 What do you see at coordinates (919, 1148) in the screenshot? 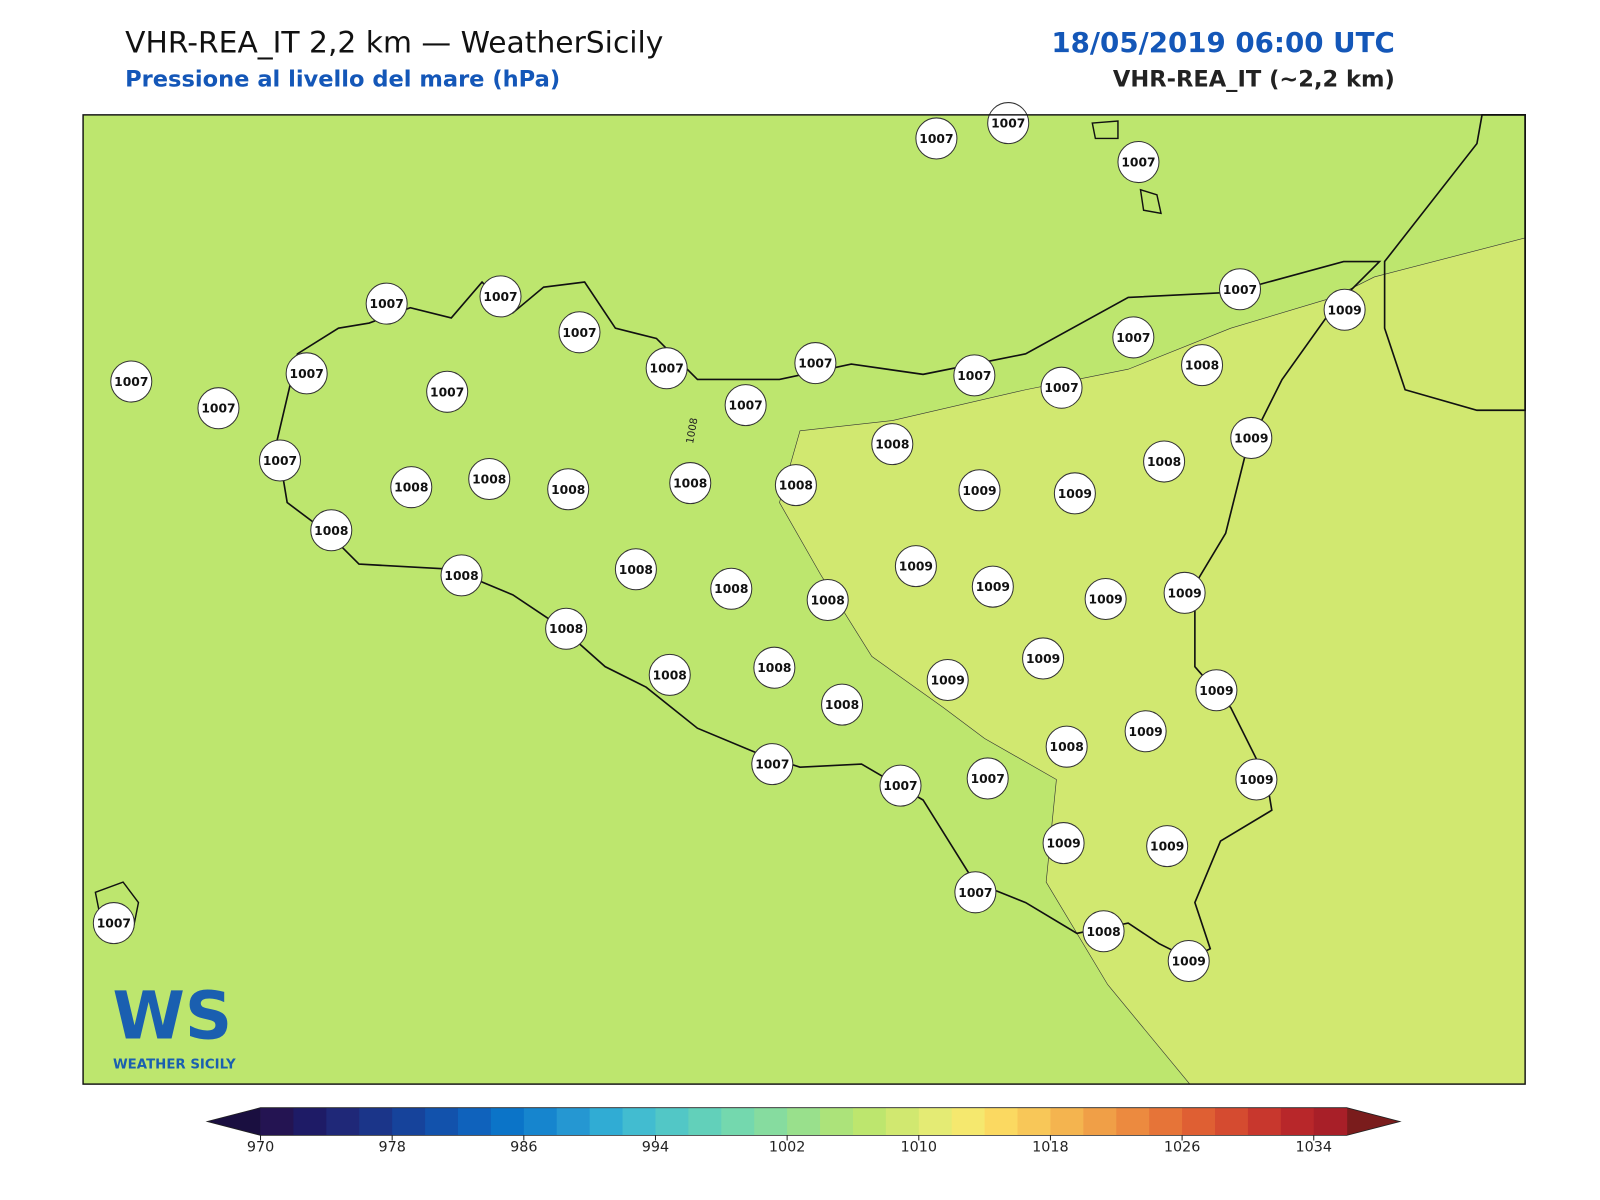
I see `colorbar-tick-label: 1010` at bounding box center [919, 1148].